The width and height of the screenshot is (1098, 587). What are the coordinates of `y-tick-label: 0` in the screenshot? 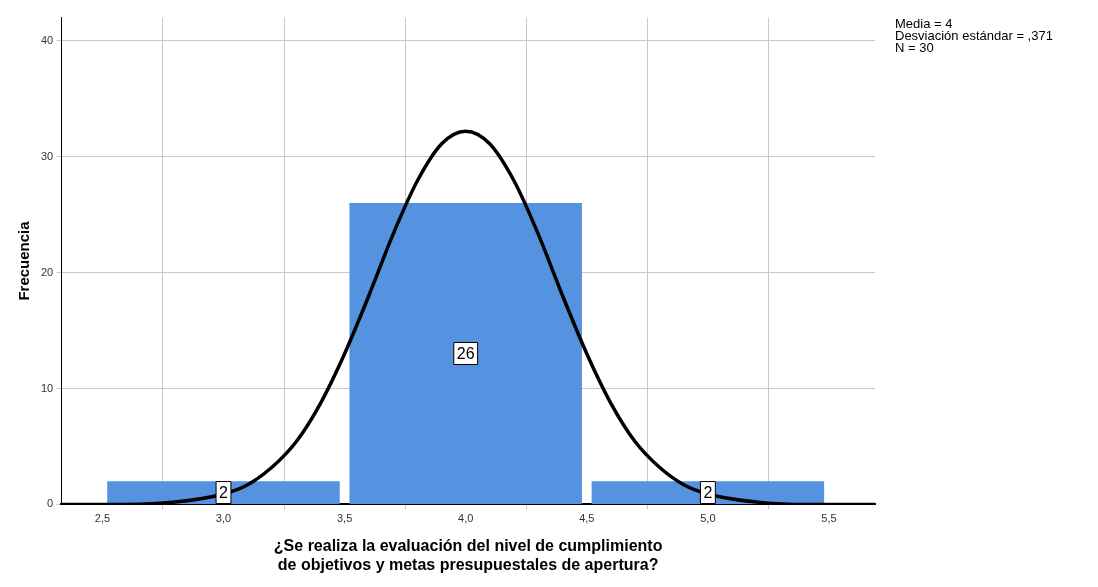 It's located at (50, 503).